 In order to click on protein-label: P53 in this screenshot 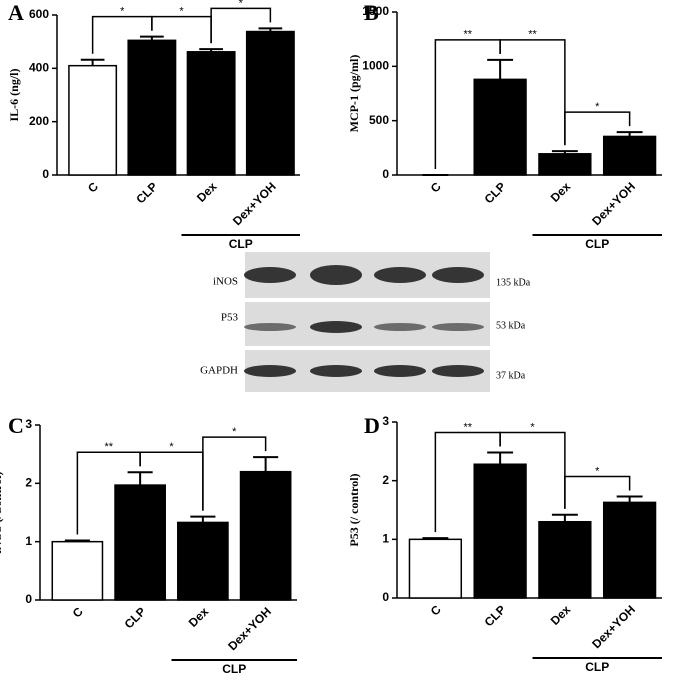, I will do `click(230, 318)`.